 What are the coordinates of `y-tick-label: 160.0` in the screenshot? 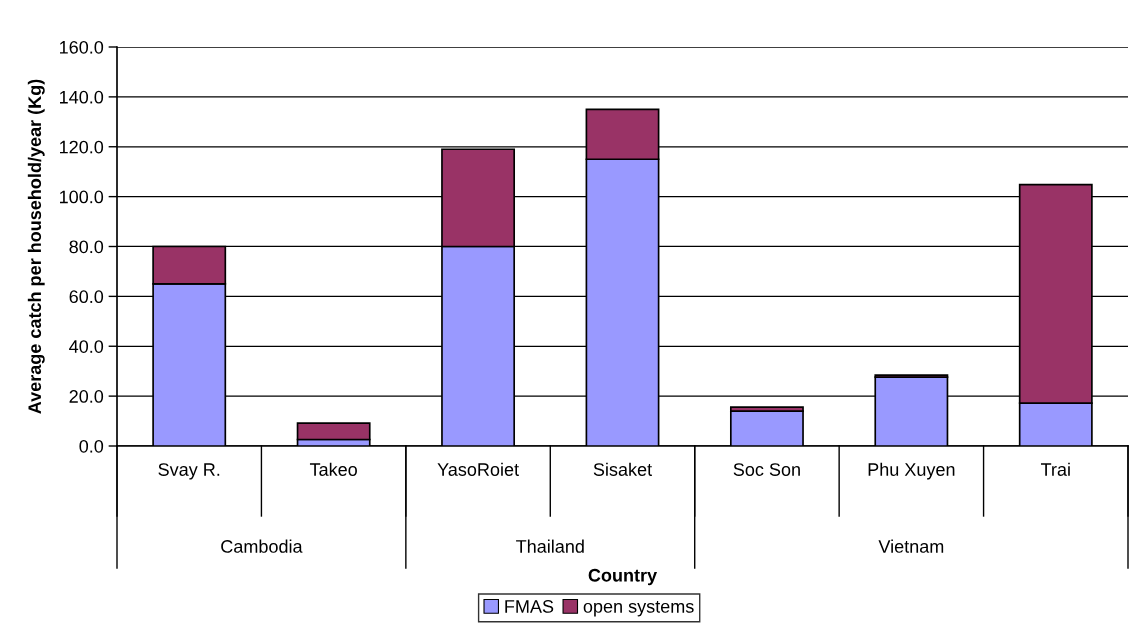 It's located at (82, 47).